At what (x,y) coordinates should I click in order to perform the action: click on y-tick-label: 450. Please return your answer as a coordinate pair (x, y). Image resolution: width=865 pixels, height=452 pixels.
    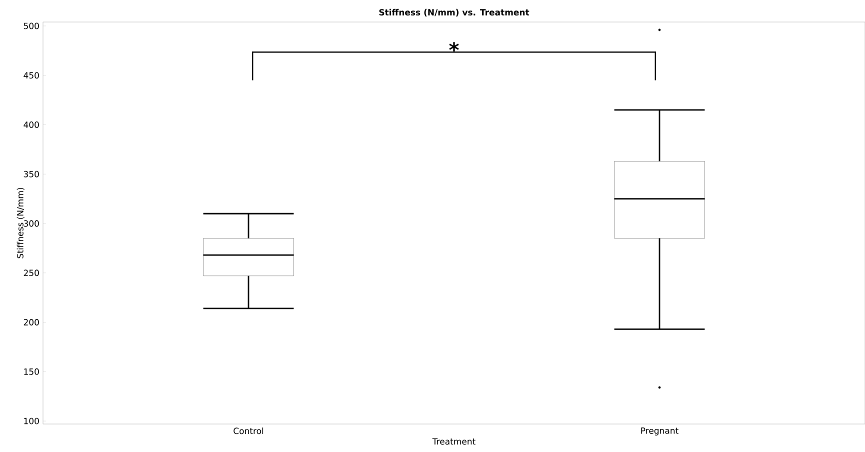
    Looking at the image, I should click on (31, 75).